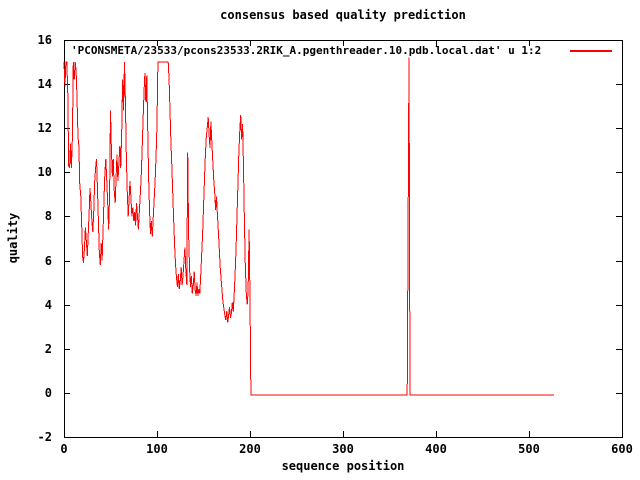 This screenshot has height=480, width=640. I want to click on x-tick-label: 300, so click(343, 449).